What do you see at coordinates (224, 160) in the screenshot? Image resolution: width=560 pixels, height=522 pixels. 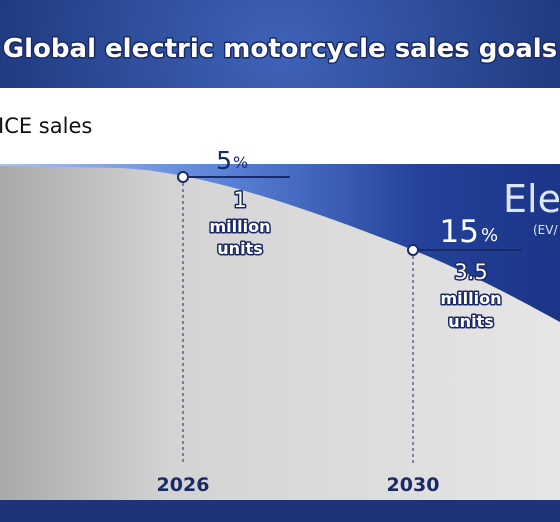 I see `percent: 5` at bounding box center [224, 160].